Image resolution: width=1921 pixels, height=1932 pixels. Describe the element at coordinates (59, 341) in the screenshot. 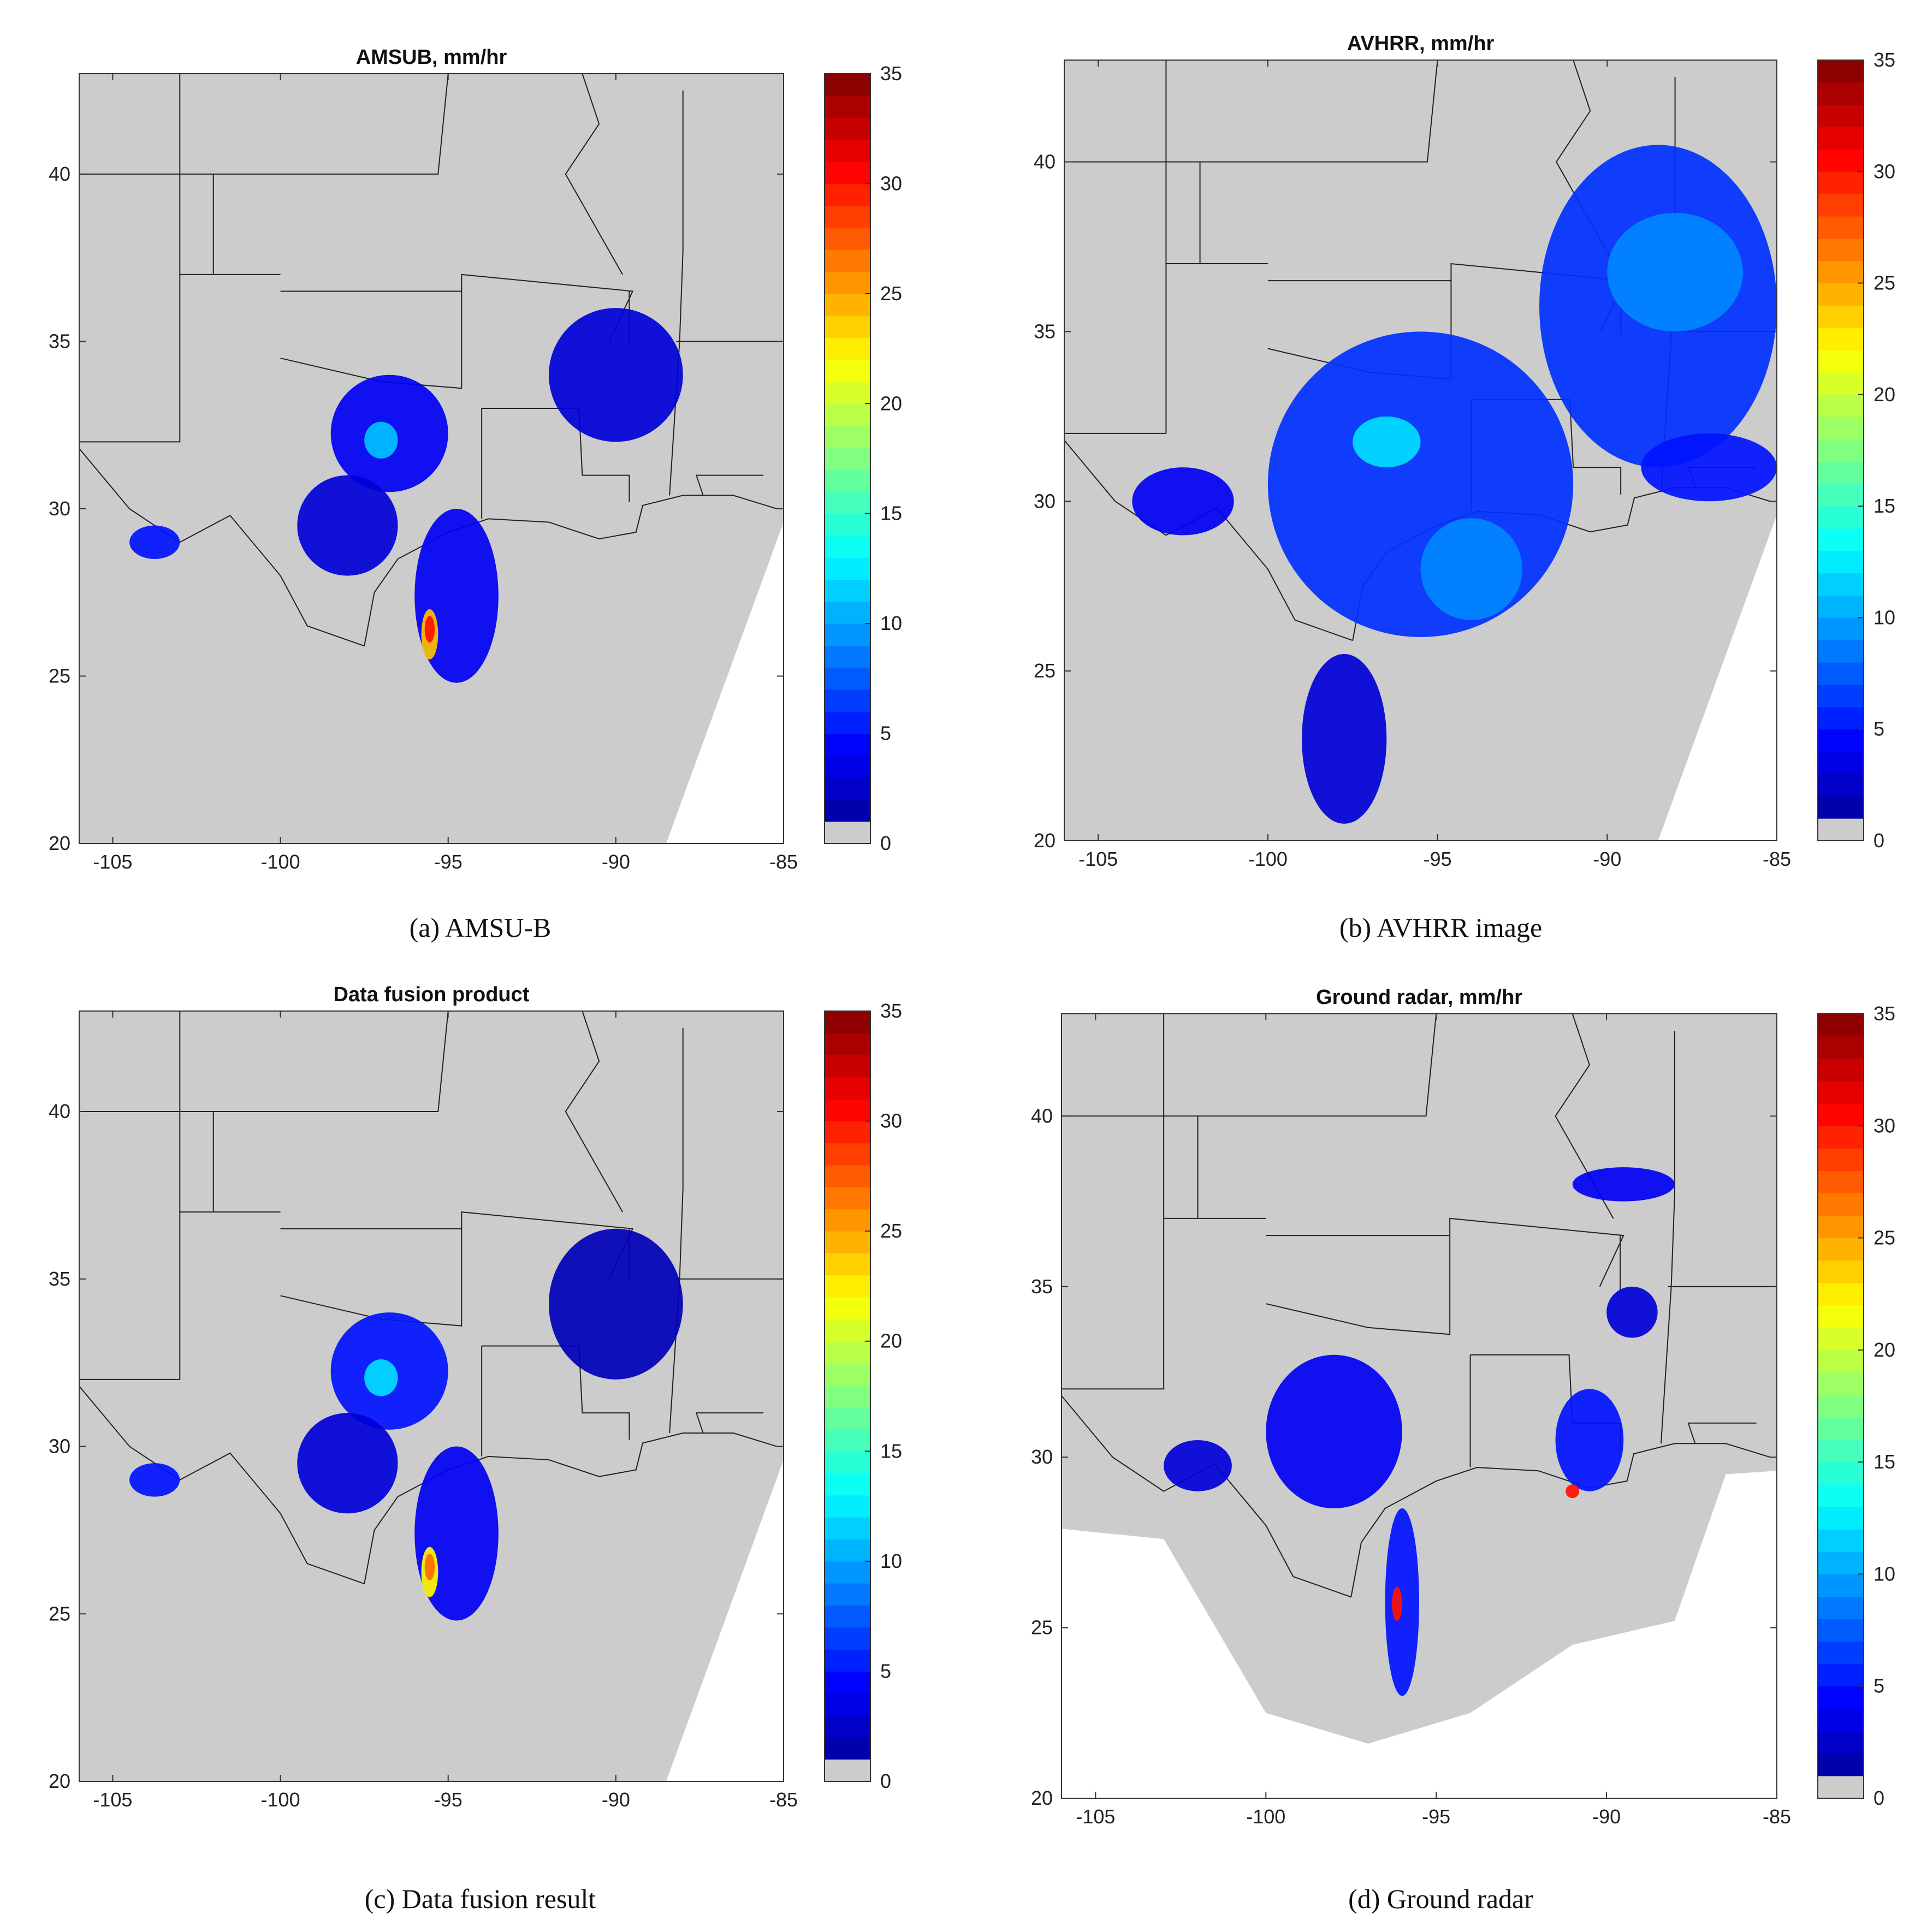

I see `y-tick-label: 35` at that location.